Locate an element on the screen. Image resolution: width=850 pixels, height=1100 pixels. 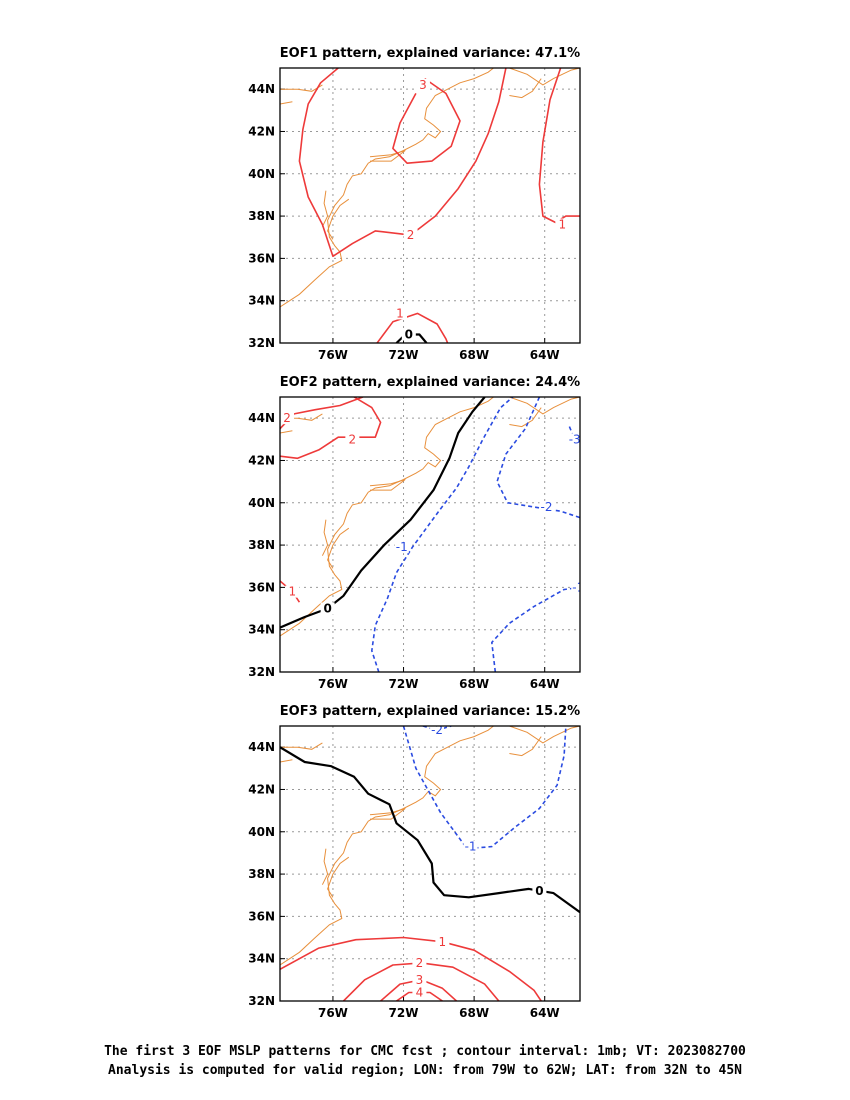
plot-area: -2 -1 0 1 2 34 is located at coordinates (430, 862).